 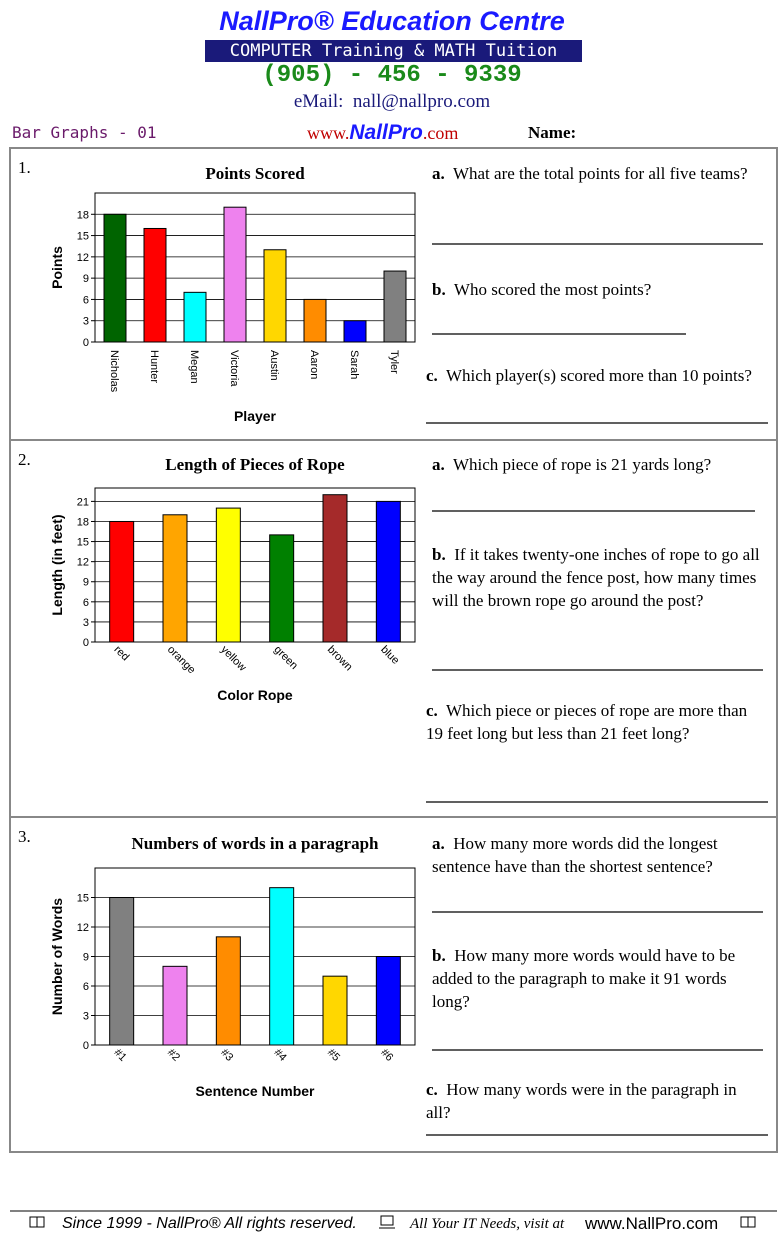 What do you see at coordinates (439, 554) in the screenshot?
I see `question-letter: b.` at bounding box center [439, 554].